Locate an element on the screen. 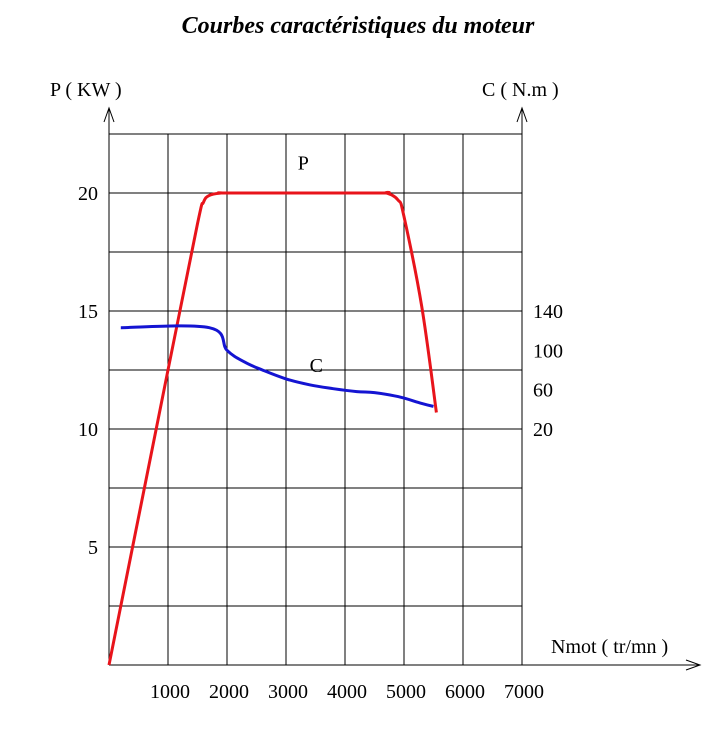  y-right-axis-arrow is located at coordinates (522, 114).